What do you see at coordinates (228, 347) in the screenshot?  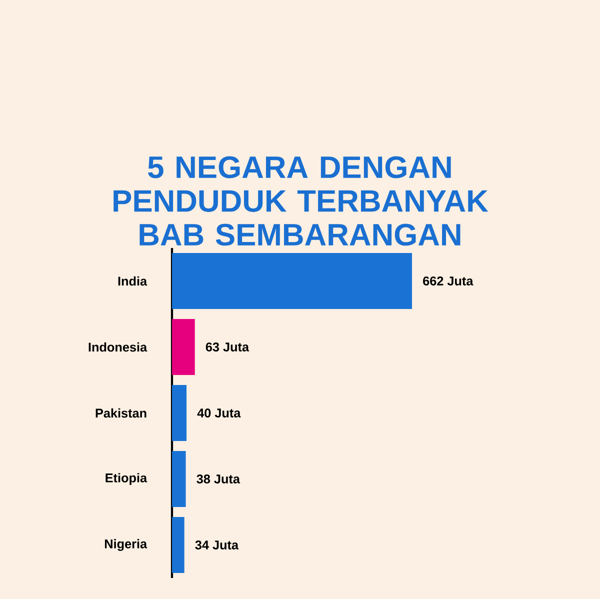 I see `data-label: 63 Juta` at bounding box center [228, 347].